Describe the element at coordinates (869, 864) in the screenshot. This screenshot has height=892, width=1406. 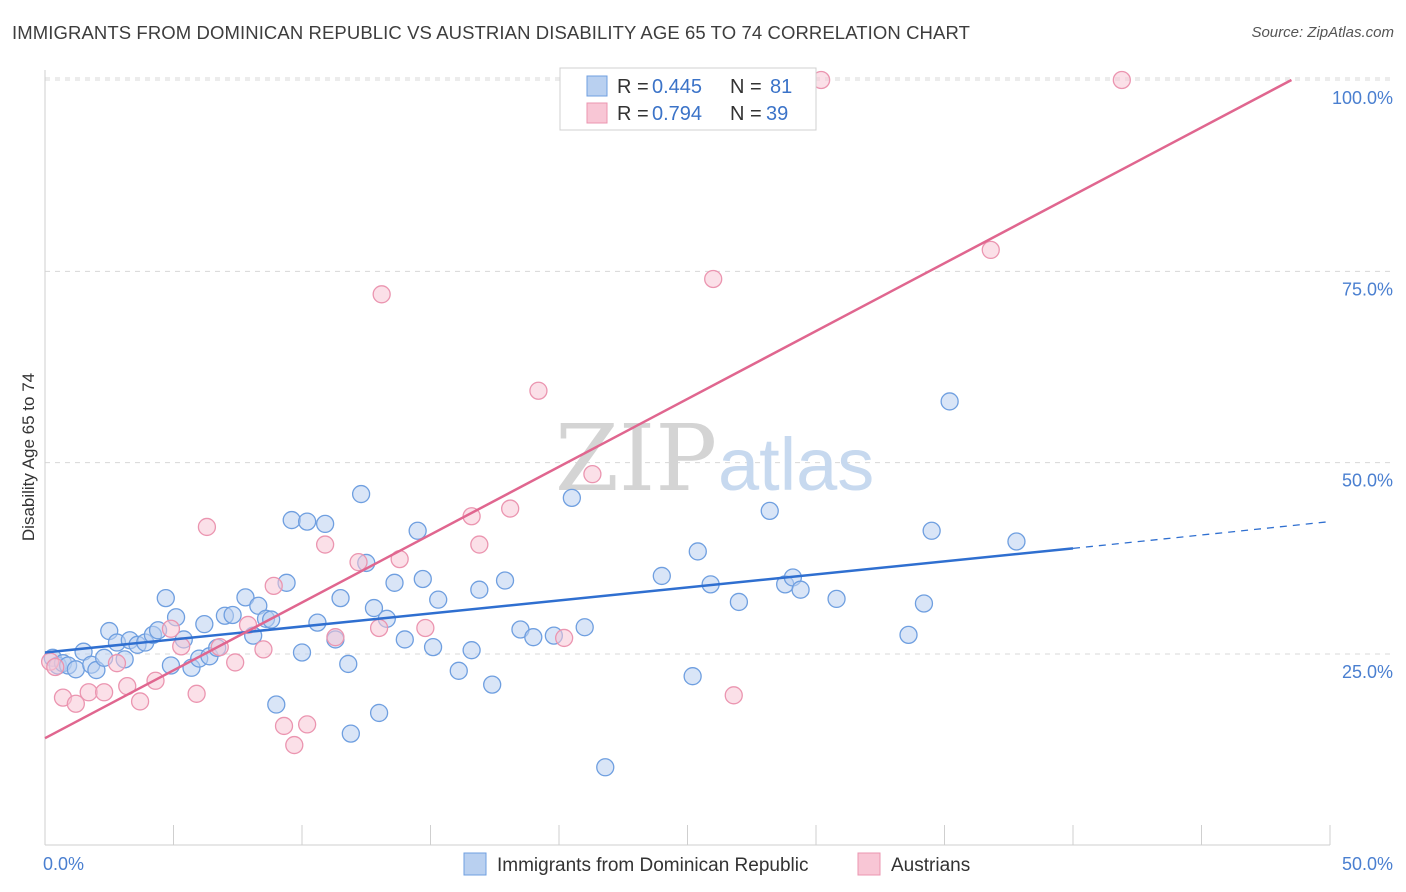
I see `series-legend-swatch-pink` at that location.